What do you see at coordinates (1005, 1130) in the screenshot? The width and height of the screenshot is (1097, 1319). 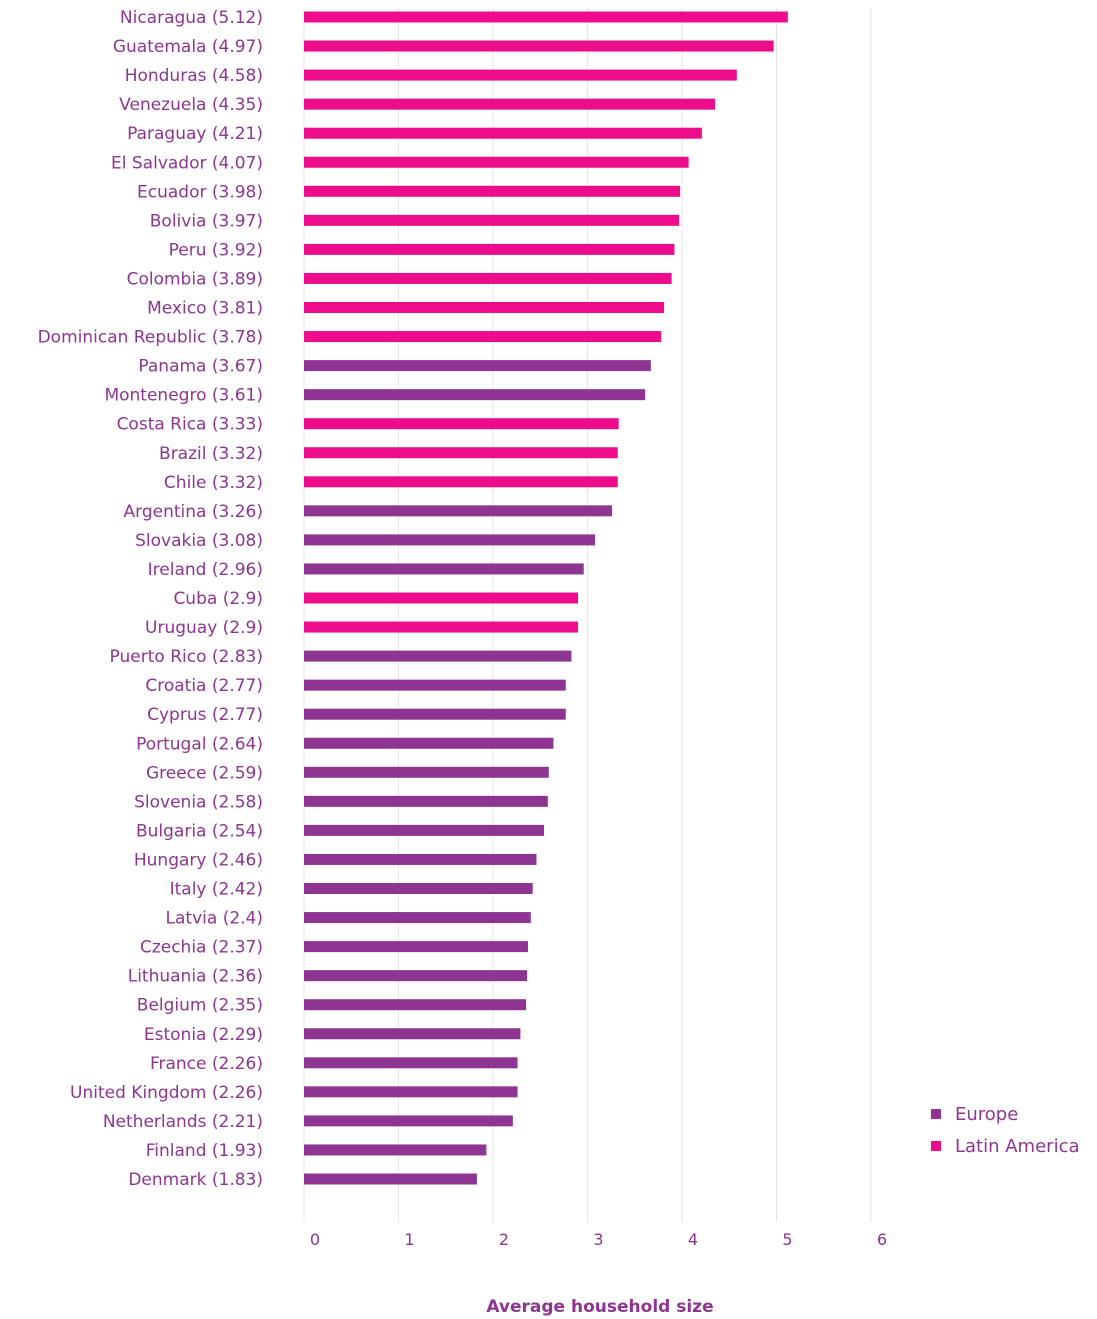 I see `legend: Europe Latin America` at bounding box center [1005, 1130].